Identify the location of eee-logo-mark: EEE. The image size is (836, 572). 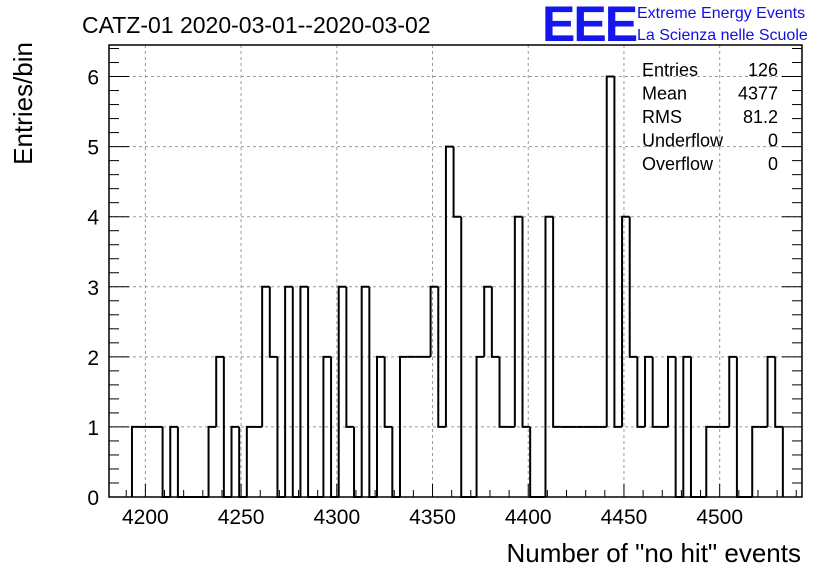
(589, 26).